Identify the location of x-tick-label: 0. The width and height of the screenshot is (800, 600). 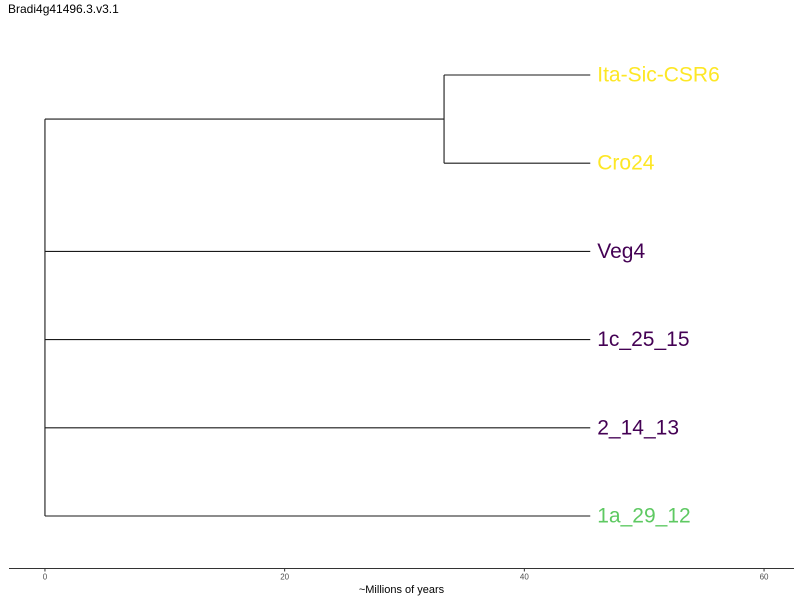
(45, 577).